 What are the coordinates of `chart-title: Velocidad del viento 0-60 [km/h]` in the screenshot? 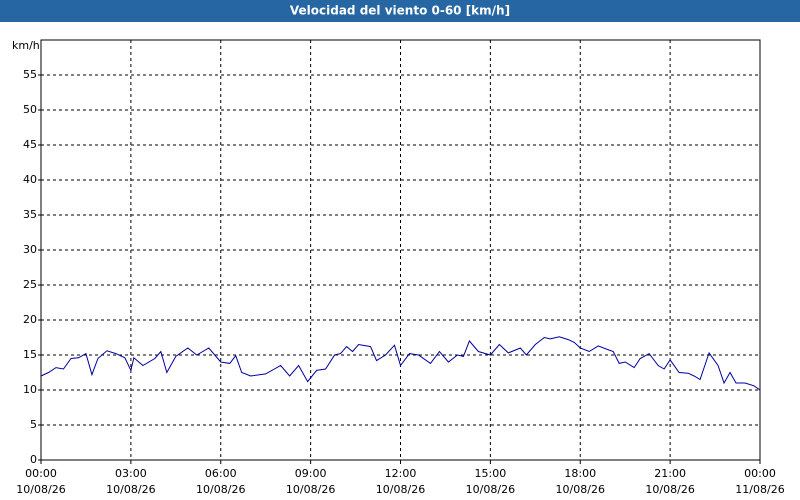 It's located at (400, 11).